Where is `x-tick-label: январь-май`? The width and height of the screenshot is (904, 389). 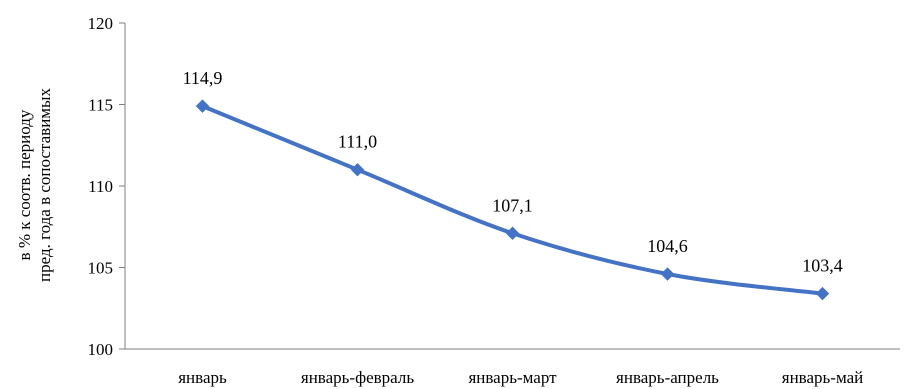 x-tick-label: январь-май is located at coordinates (822, 377).